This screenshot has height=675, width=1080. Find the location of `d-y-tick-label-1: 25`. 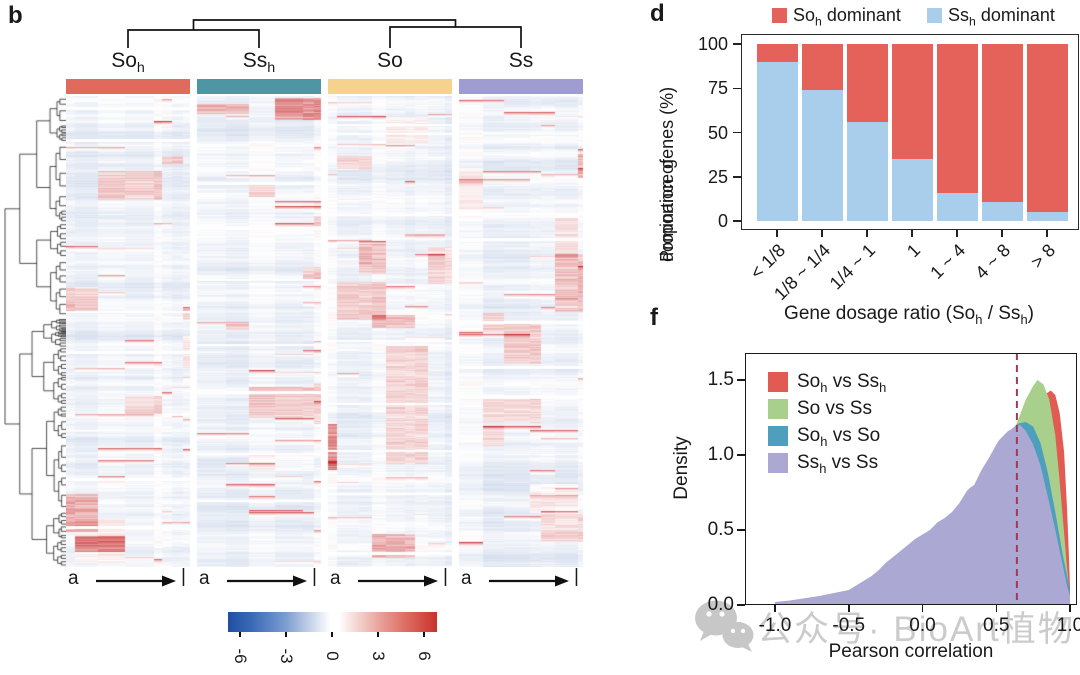

d-y-tick-label-1: 25 is located at coordinates (717, 176).